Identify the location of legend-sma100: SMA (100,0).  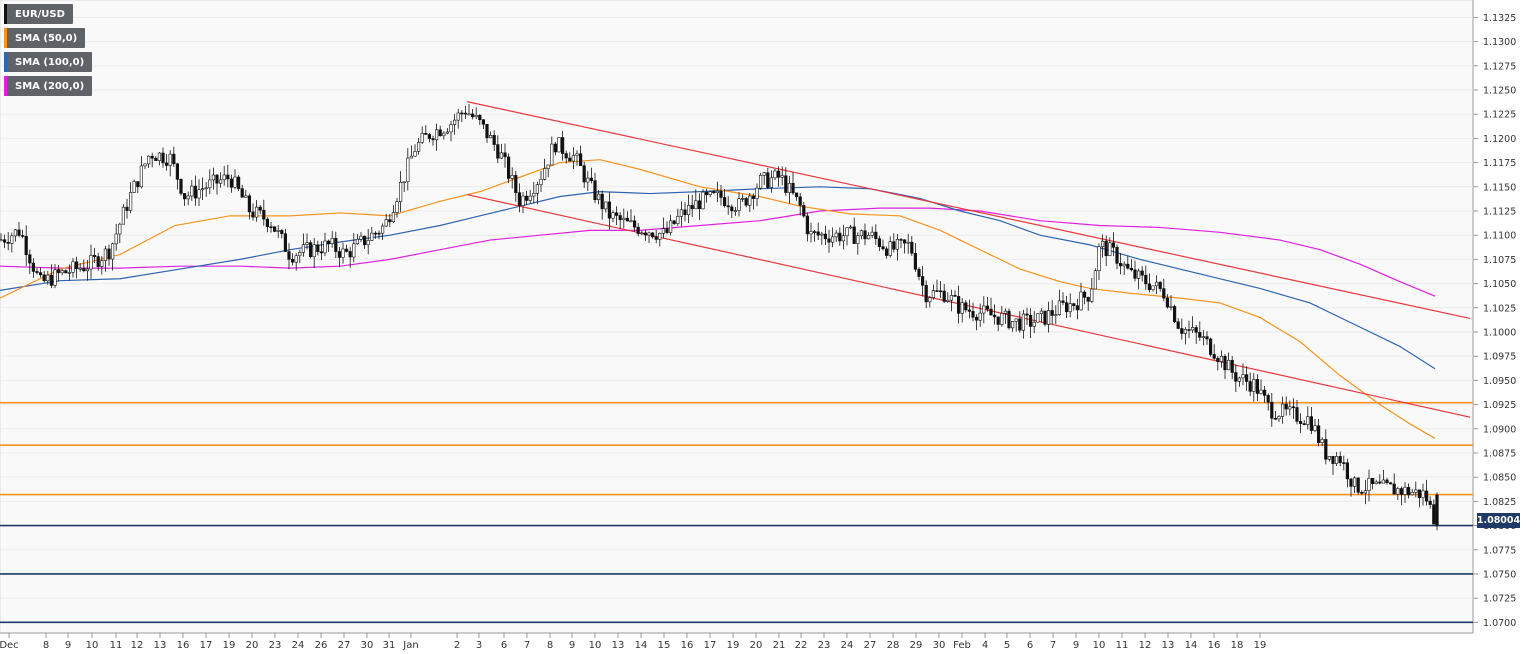
(48, 62).